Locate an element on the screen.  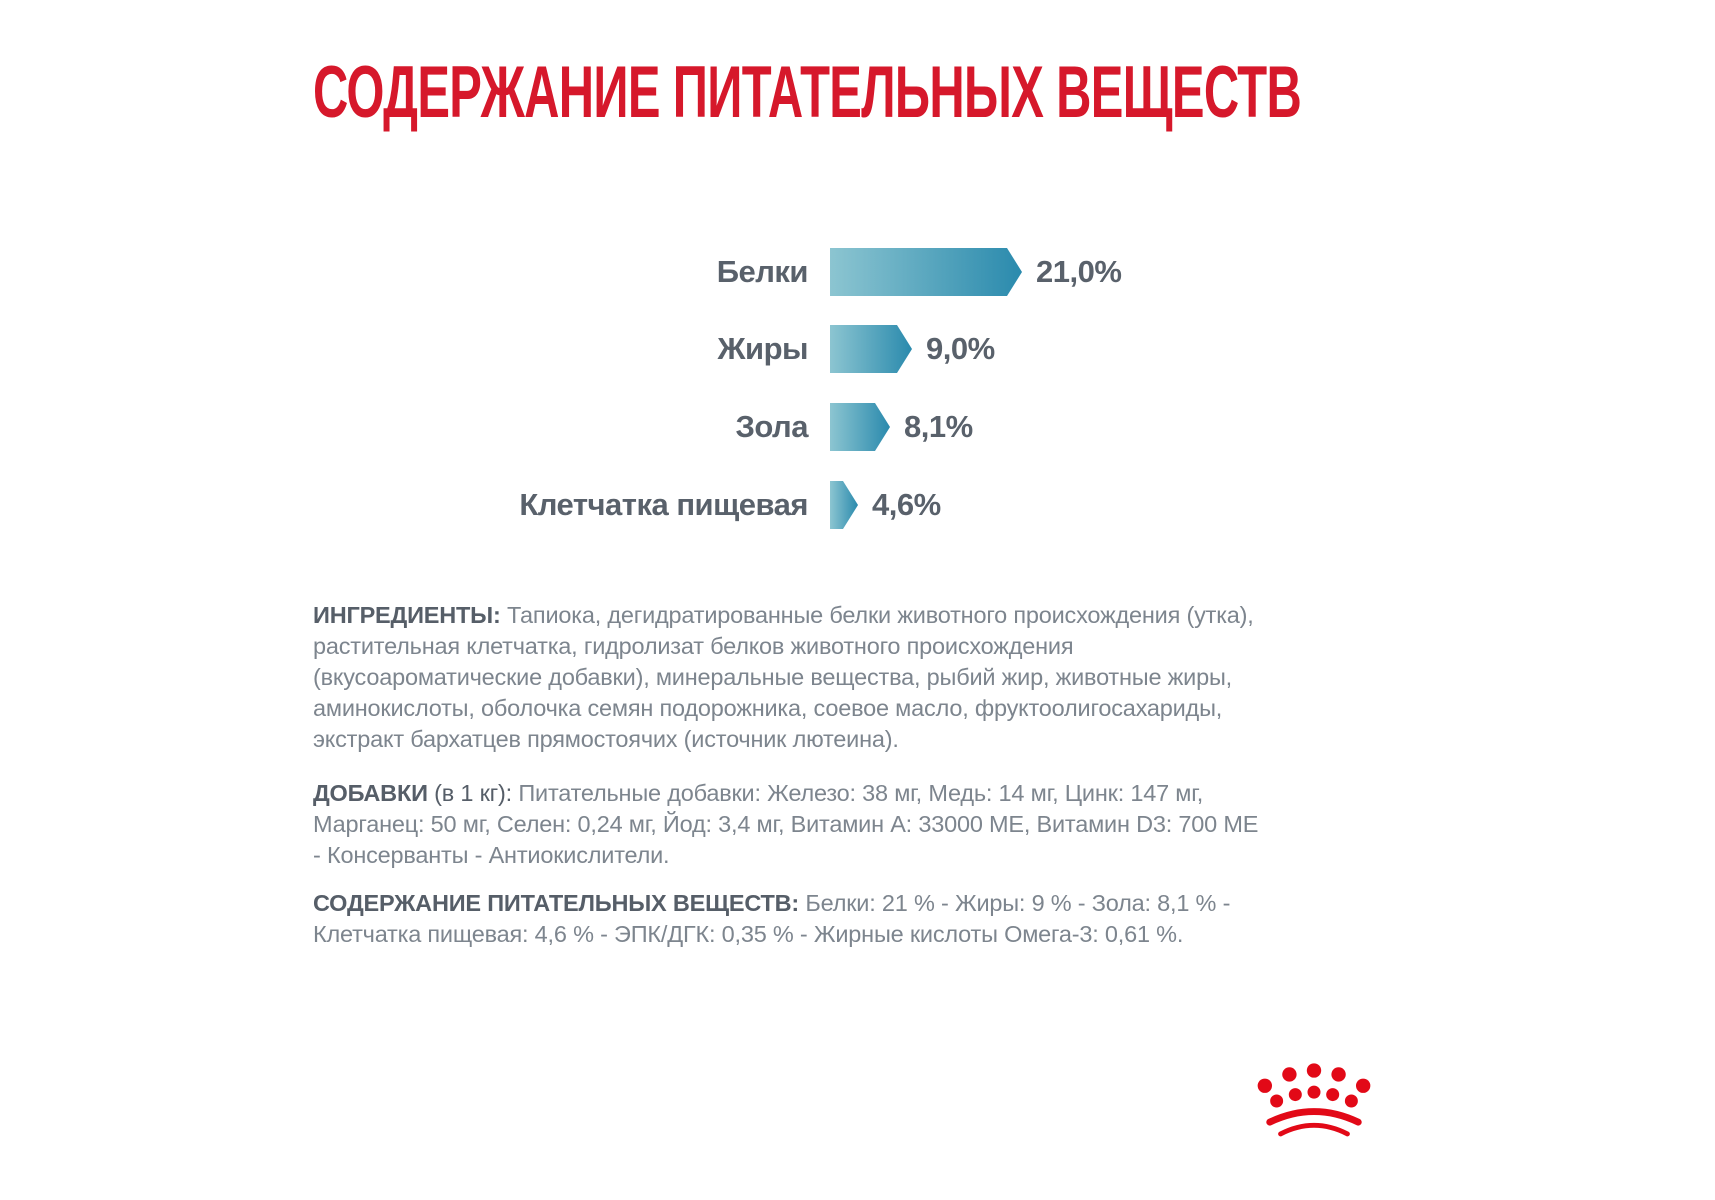
chart-bar-value: 8,1% is located at coordinates (938, 426).